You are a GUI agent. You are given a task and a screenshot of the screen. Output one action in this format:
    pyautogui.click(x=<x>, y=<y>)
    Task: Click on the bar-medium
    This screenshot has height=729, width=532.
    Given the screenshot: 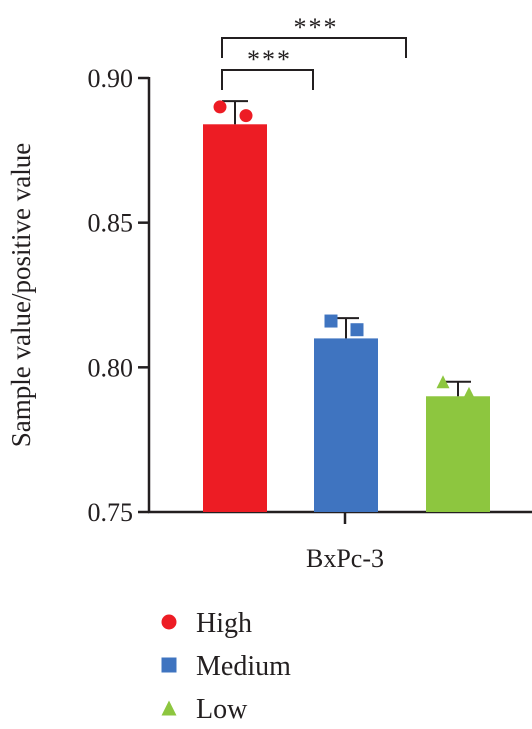 What is the action you would take?
    pyautogui.click(x=346, y=425)
    